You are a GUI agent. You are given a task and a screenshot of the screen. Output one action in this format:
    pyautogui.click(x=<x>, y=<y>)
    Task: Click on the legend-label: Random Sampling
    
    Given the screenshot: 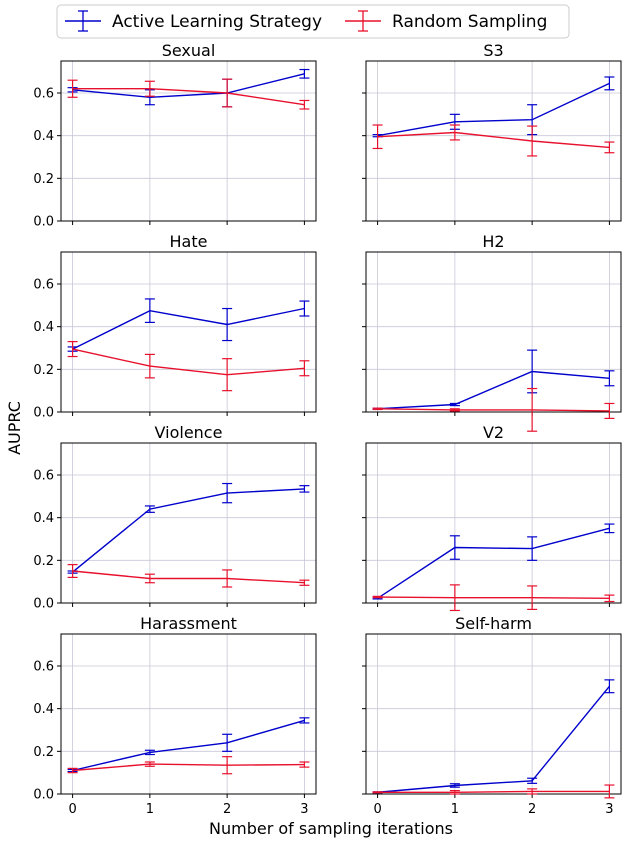 What is the action you would take?
    pyautogui.click(x=469, y=22)
    